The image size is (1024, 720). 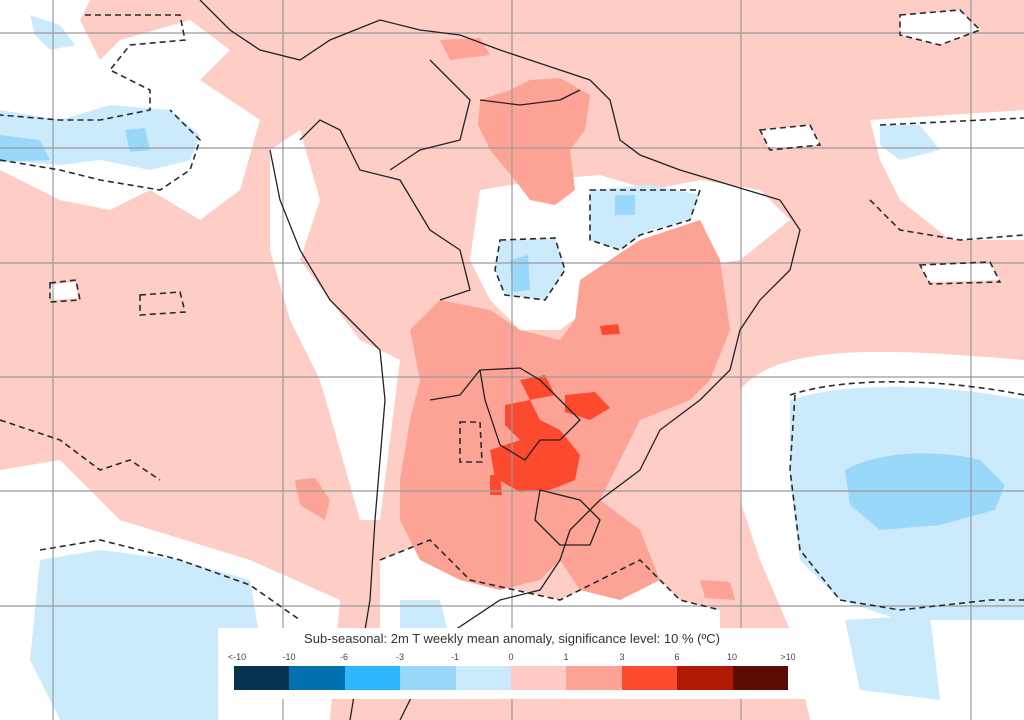 I want to click on tick-label: >10, so click(x=788, y=657).